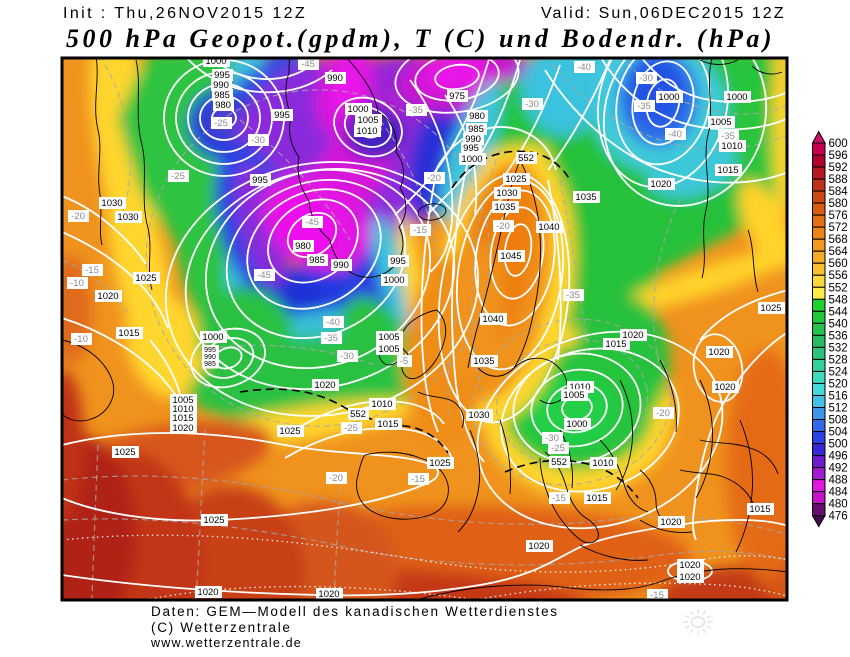  Describe the element at coordinates (838, 457) in the screenshot. I see `svg-text: 496` at that location.